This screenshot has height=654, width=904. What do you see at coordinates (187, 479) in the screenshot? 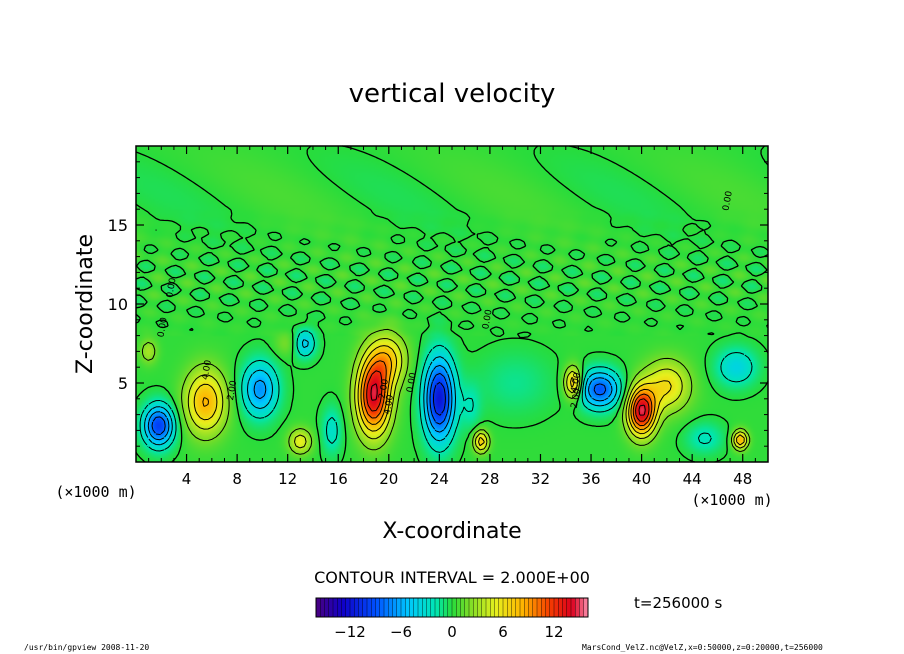
I see `x-tick-label: 4` at bounding box center [187, 479].